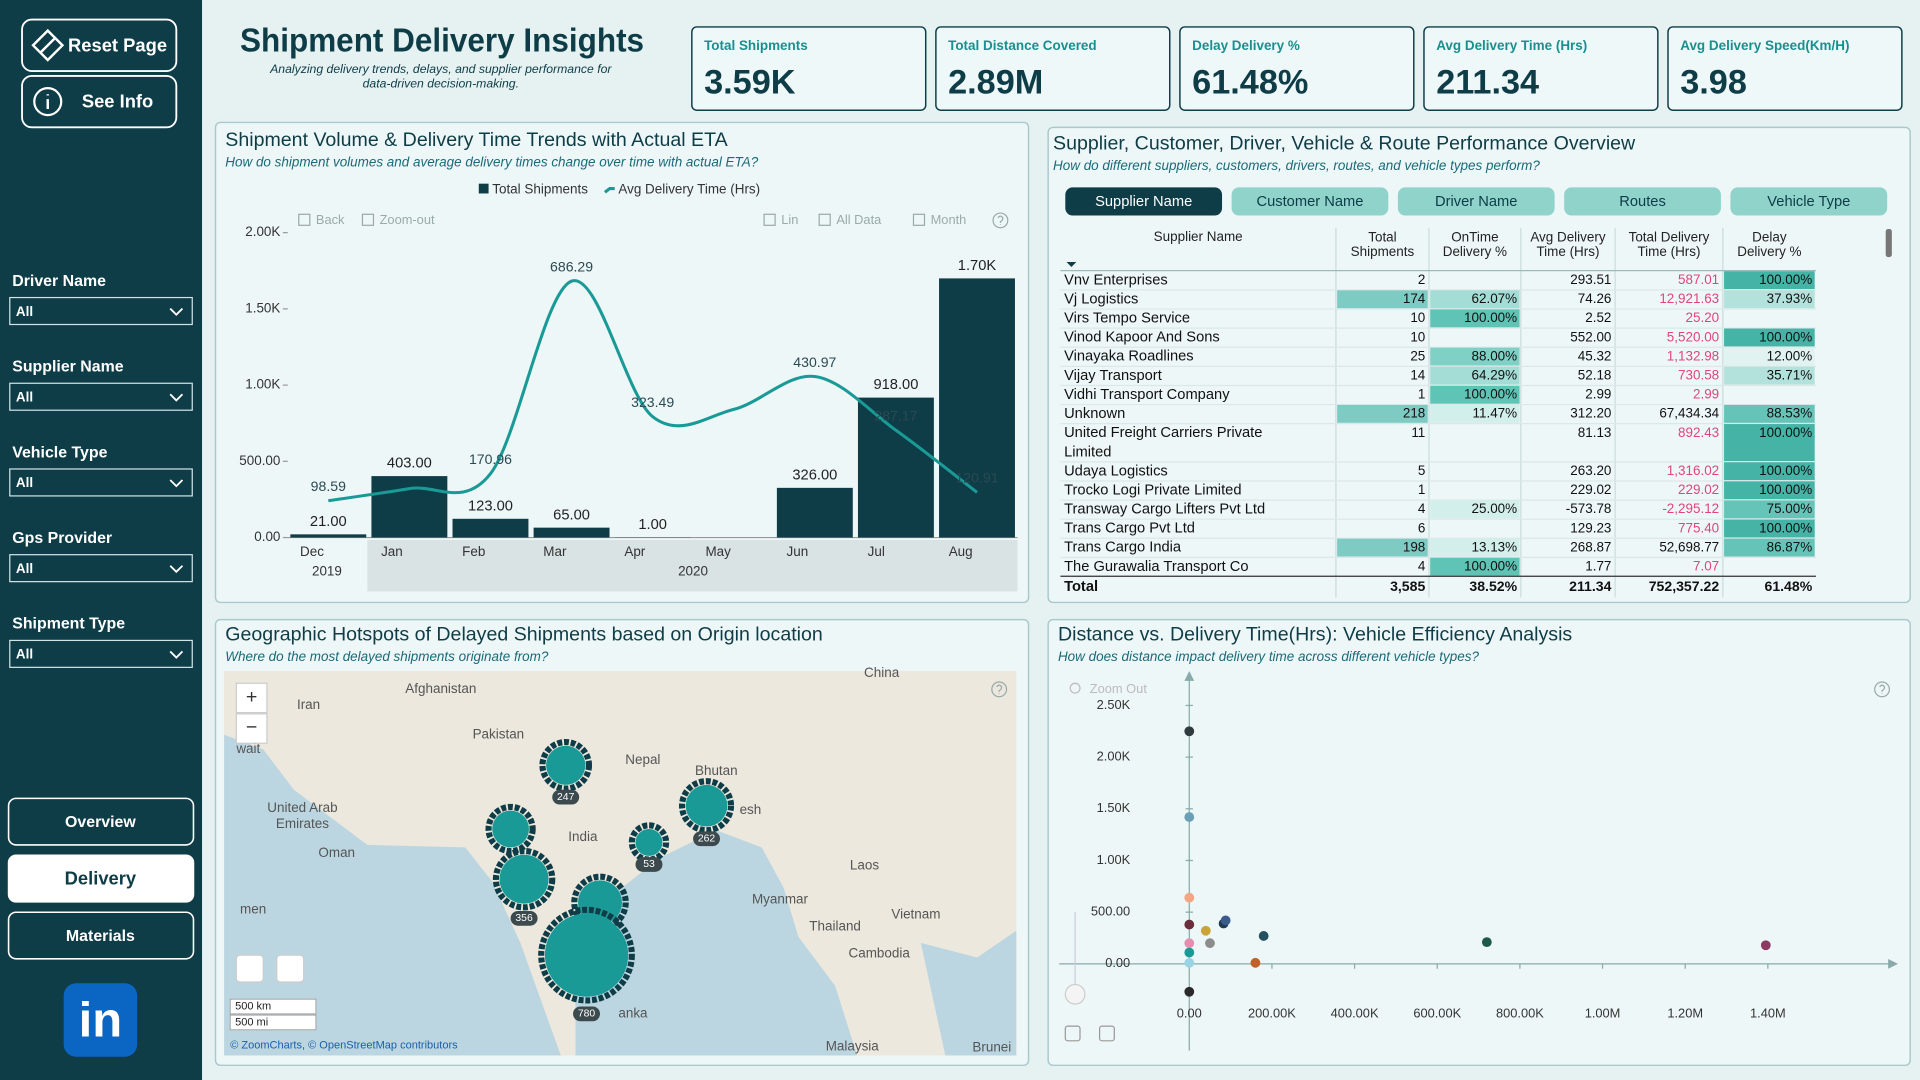 This screenshot has width=1920, height=1080. Describe the element at coordinates (262, 307) in the screenshot. I see `y-tick-label: 1.50K` at that location.